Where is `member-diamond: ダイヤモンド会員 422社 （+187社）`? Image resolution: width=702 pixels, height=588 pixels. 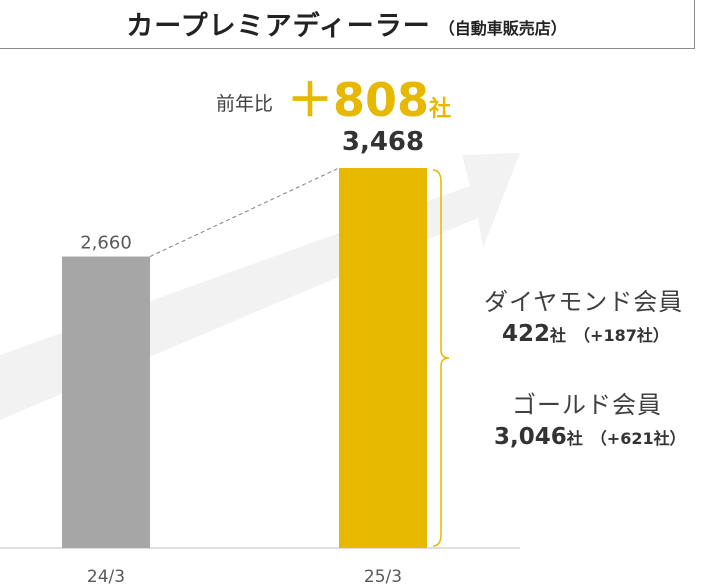 member-diamond: ダイヤモンド会員 422社 （+187社） is located at coordinates (583, 314).